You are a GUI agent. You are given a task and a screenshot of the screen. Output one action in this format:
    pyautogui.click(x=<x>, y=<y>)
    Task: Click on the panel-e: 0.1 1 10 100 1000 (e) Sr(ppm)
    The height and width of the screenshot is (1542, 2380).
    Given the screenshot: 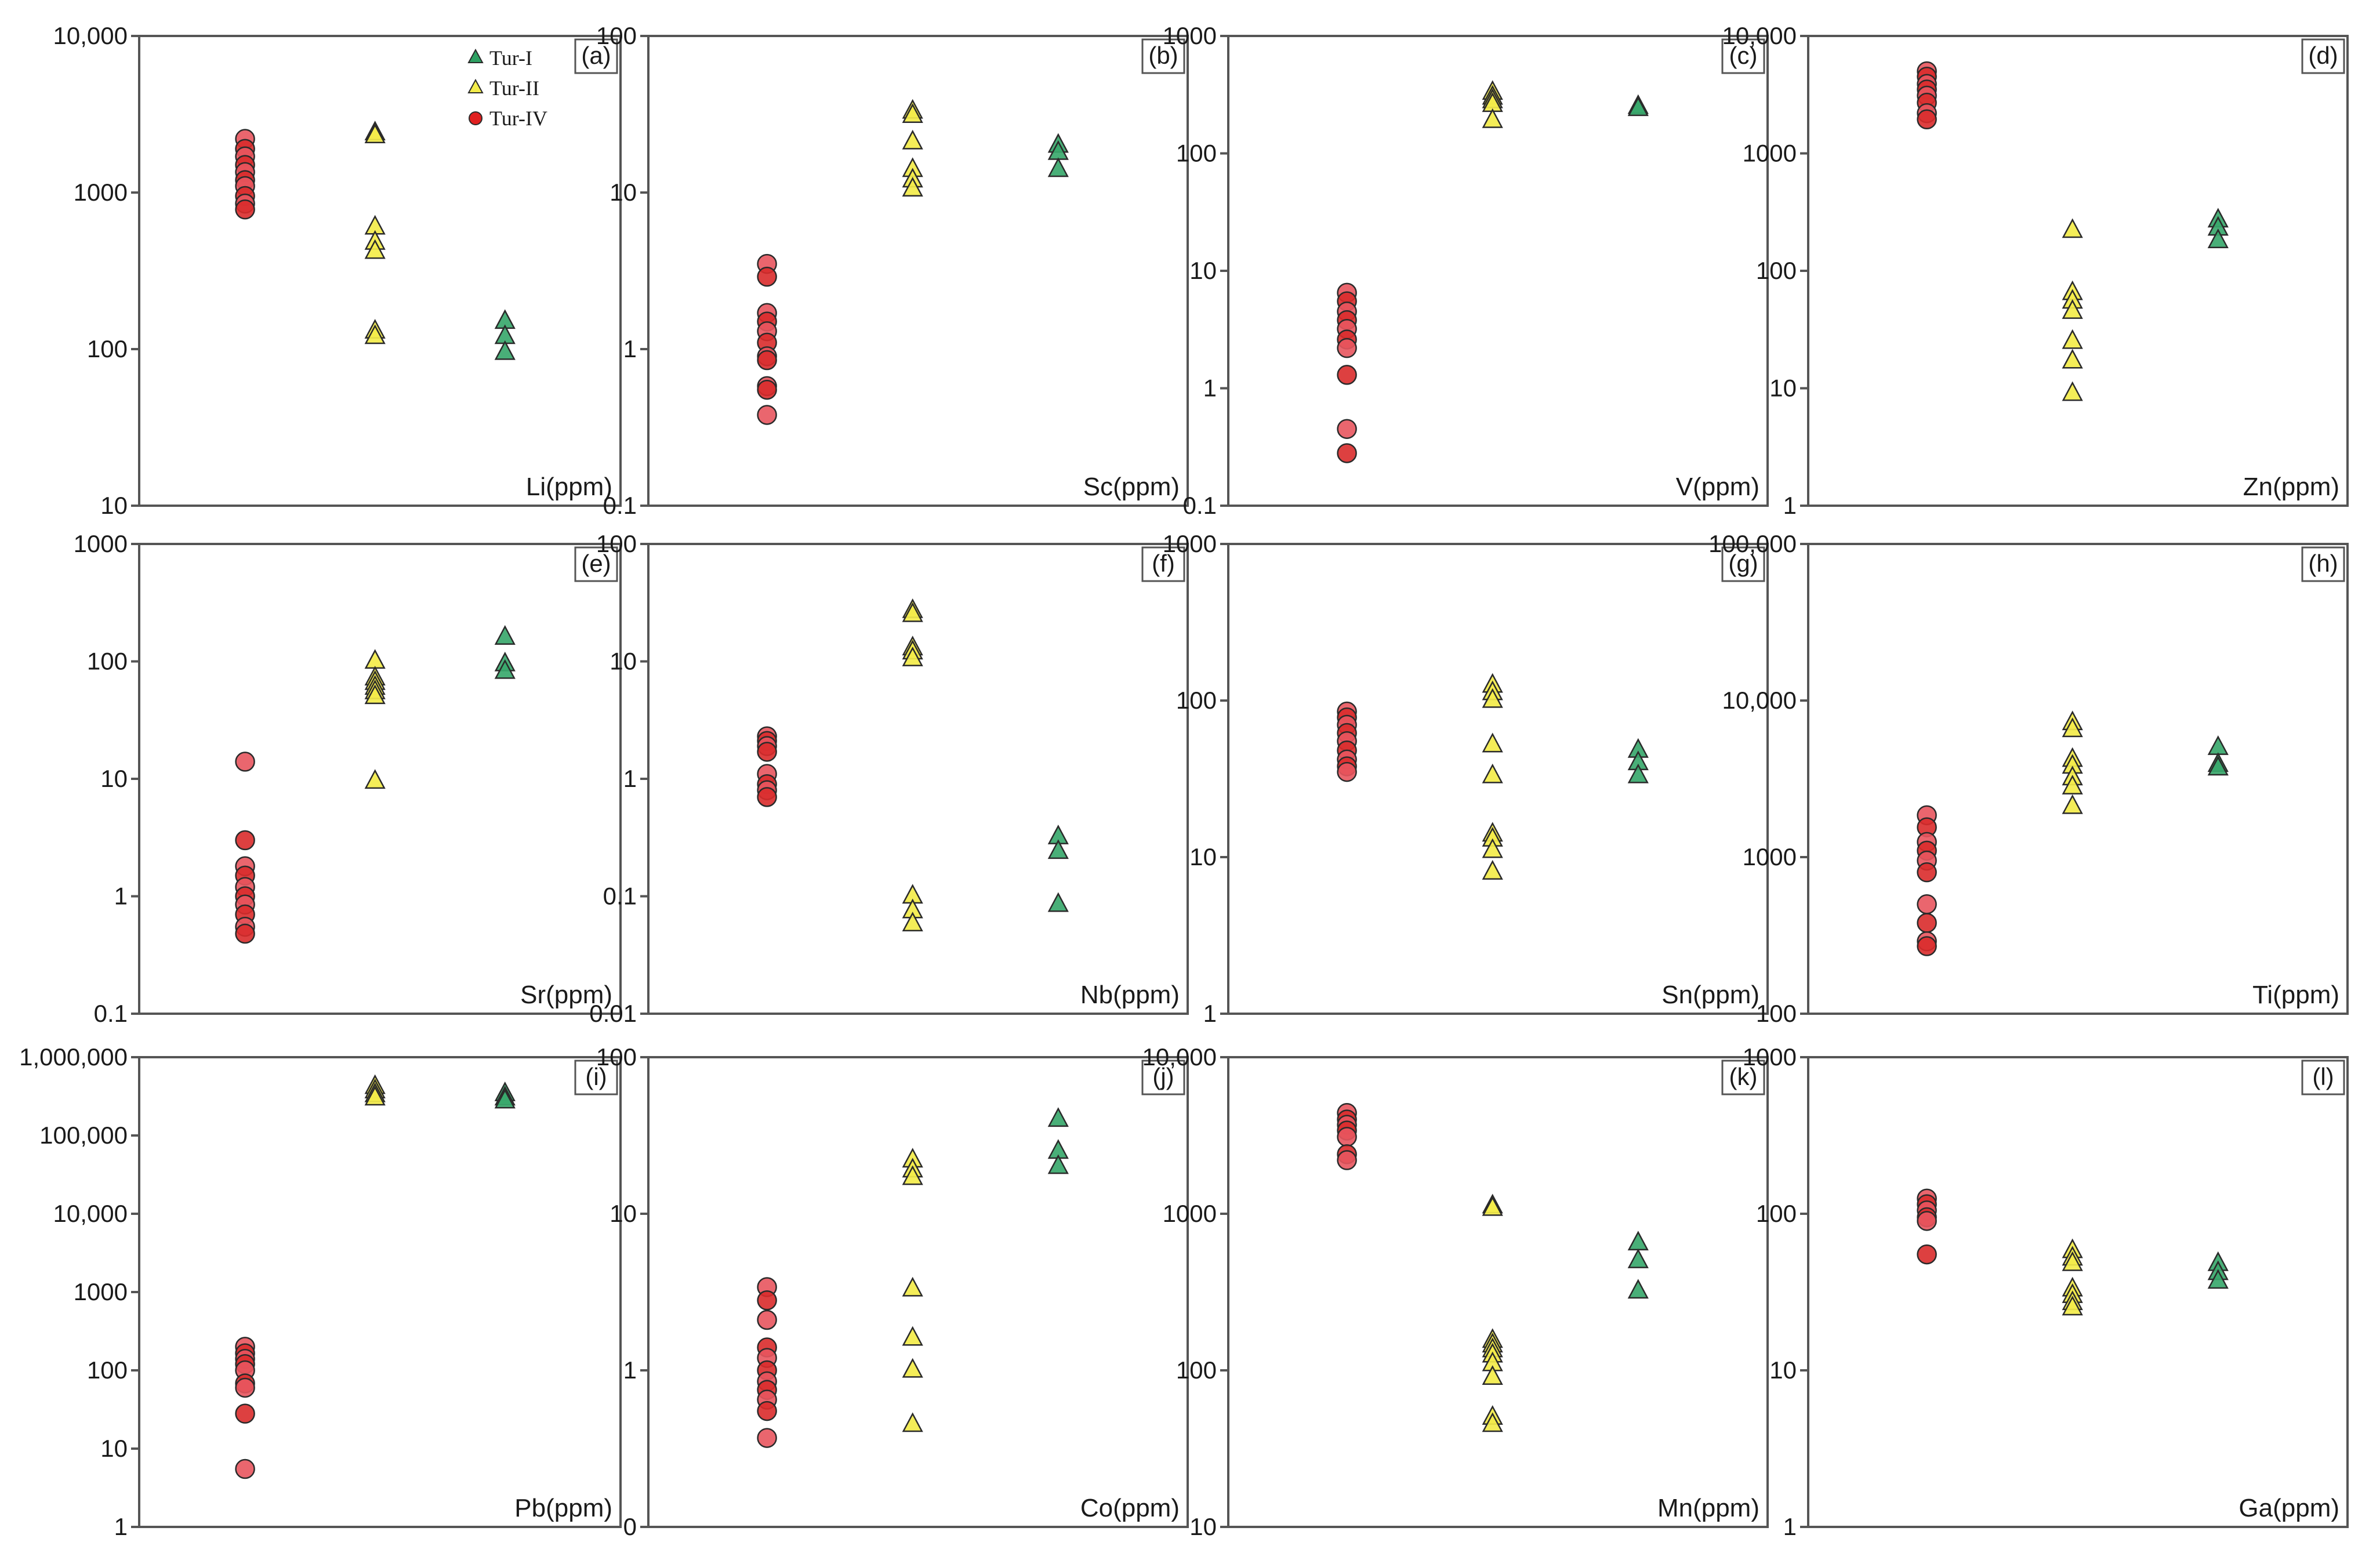 What is the action you would take?
    pyautogui.click(x=348, y=779)
    